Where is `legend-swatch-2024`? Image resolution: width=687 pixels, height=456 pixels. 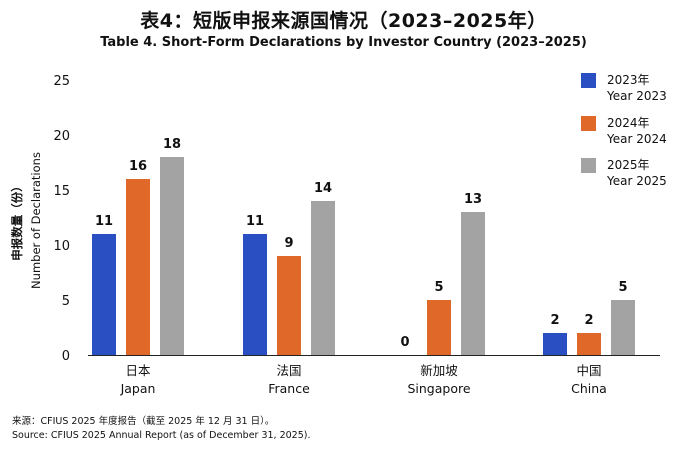 legend-swatch-2024 is located at coordinates (588, 123).